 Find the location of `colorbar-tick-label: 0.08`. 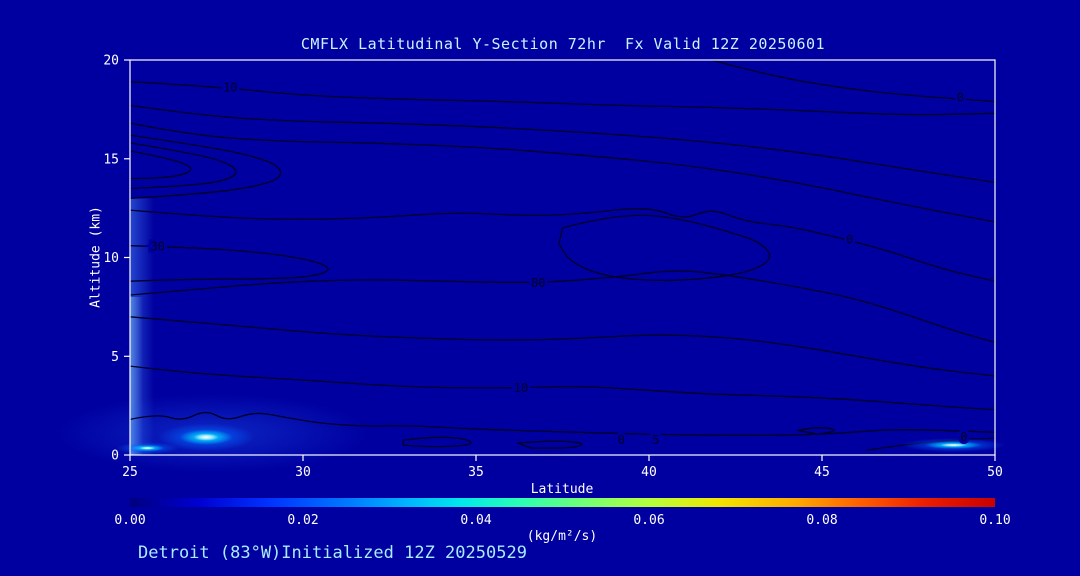

colorbar-tick-label: 0.08 is located at coordinates (822, 520).